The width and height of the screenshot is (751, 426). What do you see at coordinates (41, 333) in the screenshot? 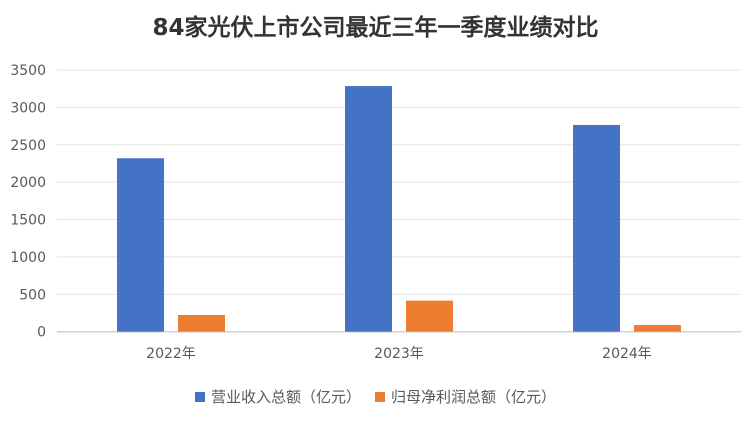
I see `y-tick-label: 0` at bounding box center [41, 333].